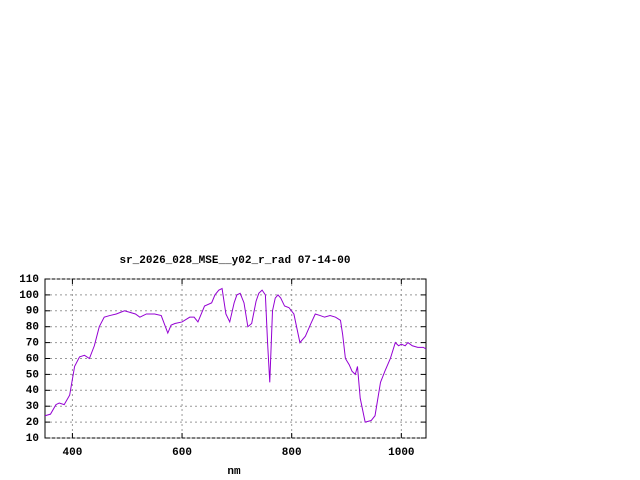 This screenshot has height=480, width=640. What do you see at coordinates (234, 472) in the screenshot?
I see `x-axis-label: nm` at bounding box center [234, 472].